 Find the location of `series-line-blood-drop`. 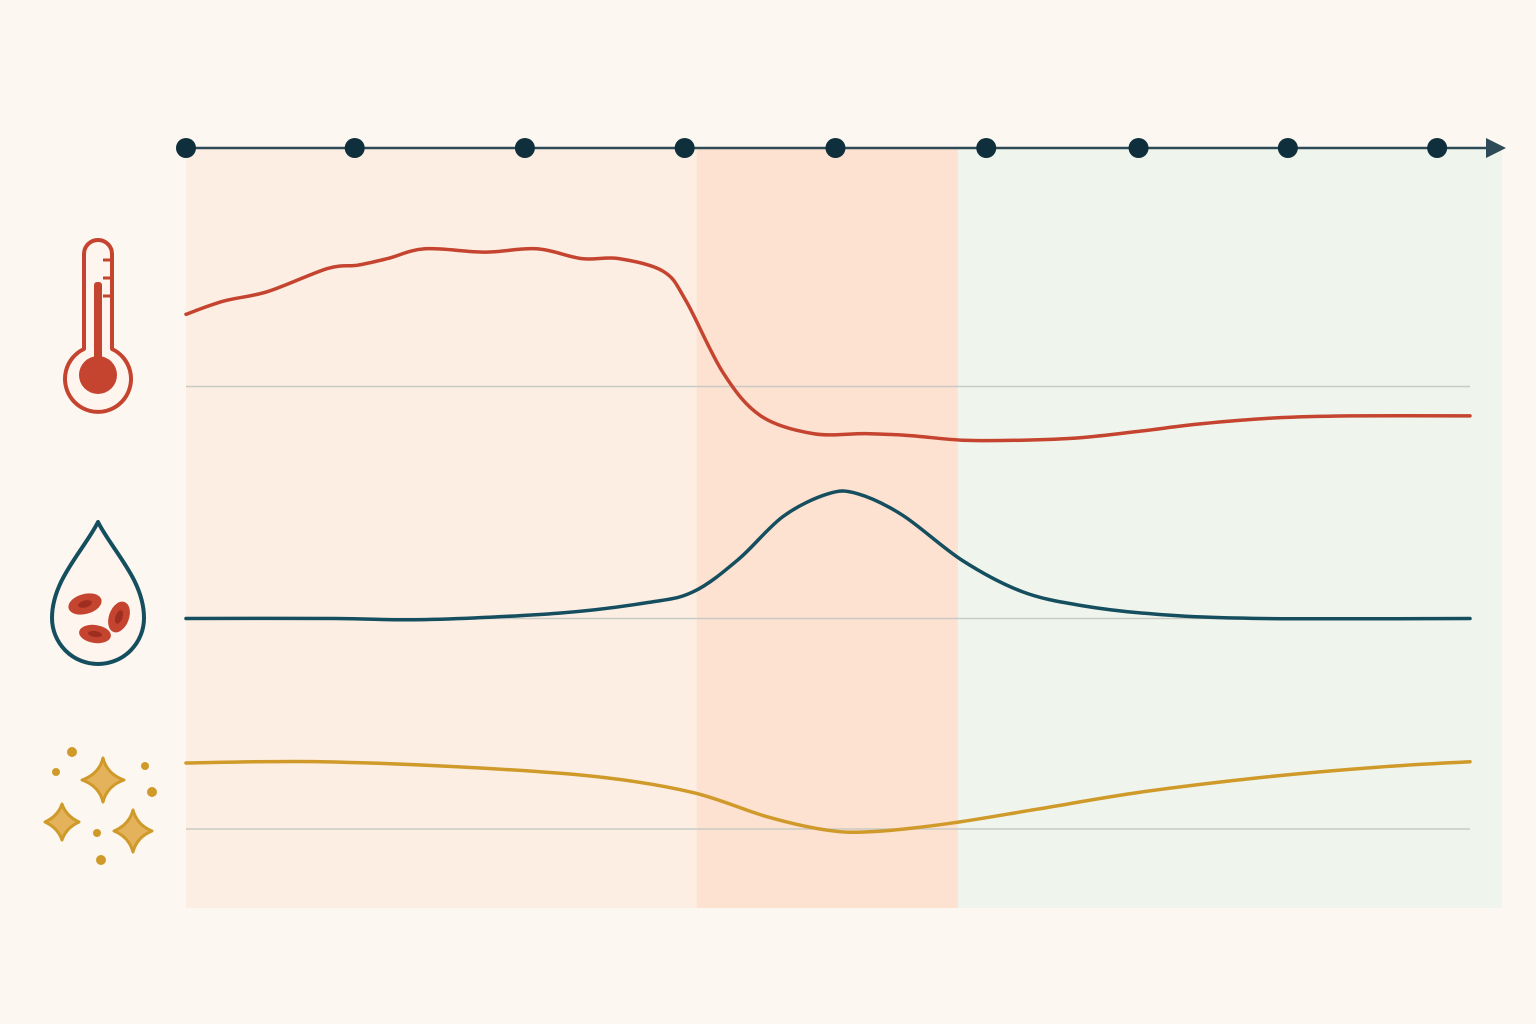

series-line-blood-drop is located at coordinates (828, 555).